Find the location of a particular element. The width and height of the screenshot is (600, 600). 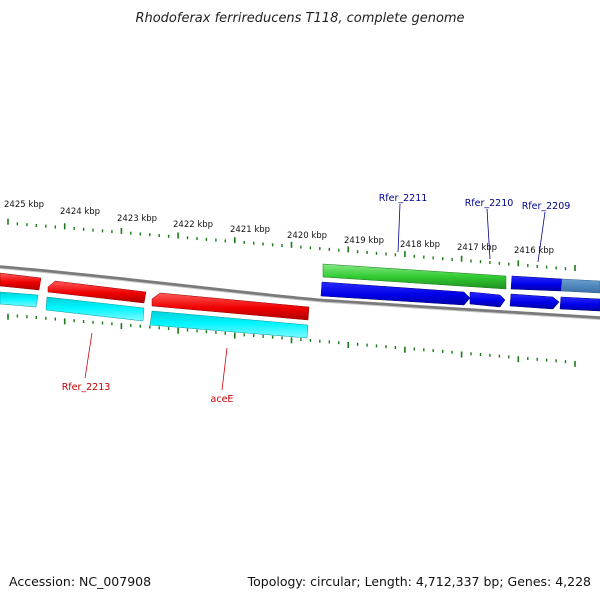

scale-label-2419: 2419 kbp is located at coordinates (364, 241).